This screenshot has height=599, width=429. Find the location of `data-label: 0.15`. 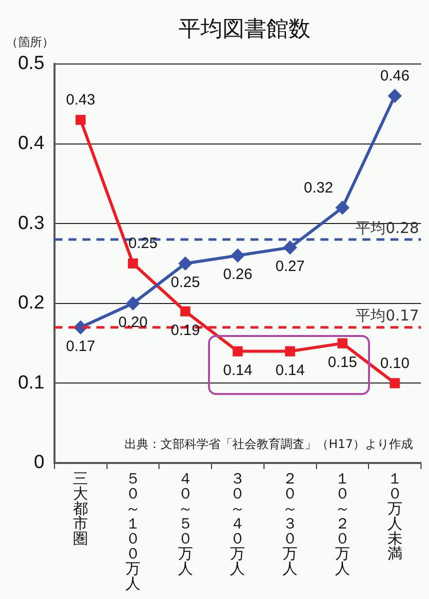

data-label: 0.15 is located at coordinates (343, 362).